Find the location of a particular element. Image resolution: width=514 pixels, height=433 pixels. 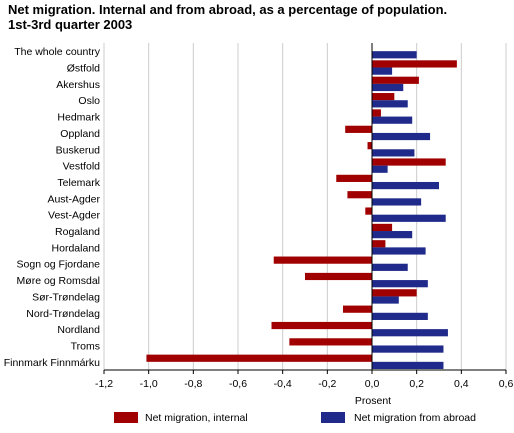

category-label: Akershus is located at coordinates (78, 85).